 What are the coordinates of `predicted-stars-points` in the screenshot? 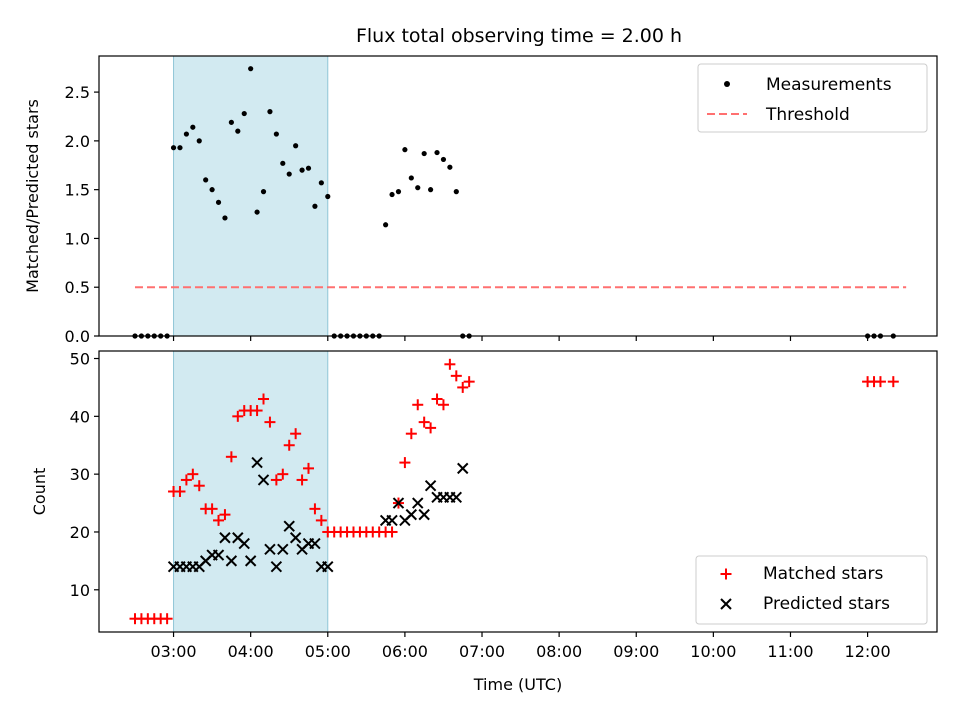 It's located at (318, 514).